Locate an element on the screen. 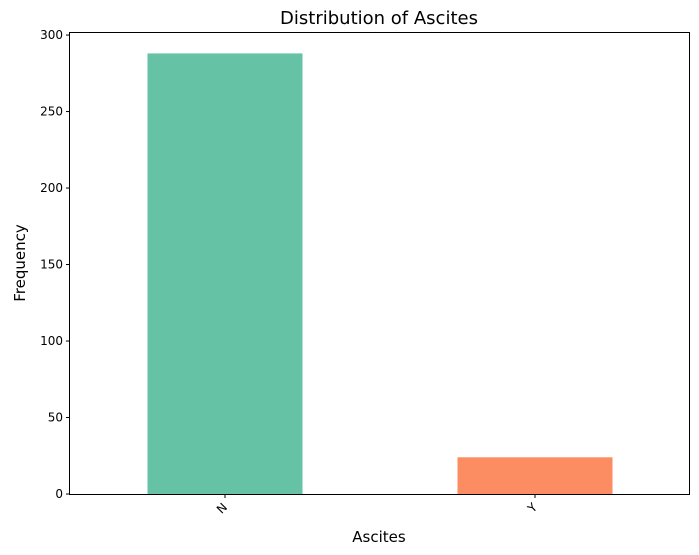  chart-title: Distribution of Ascites is located at coordinates (379, 18).